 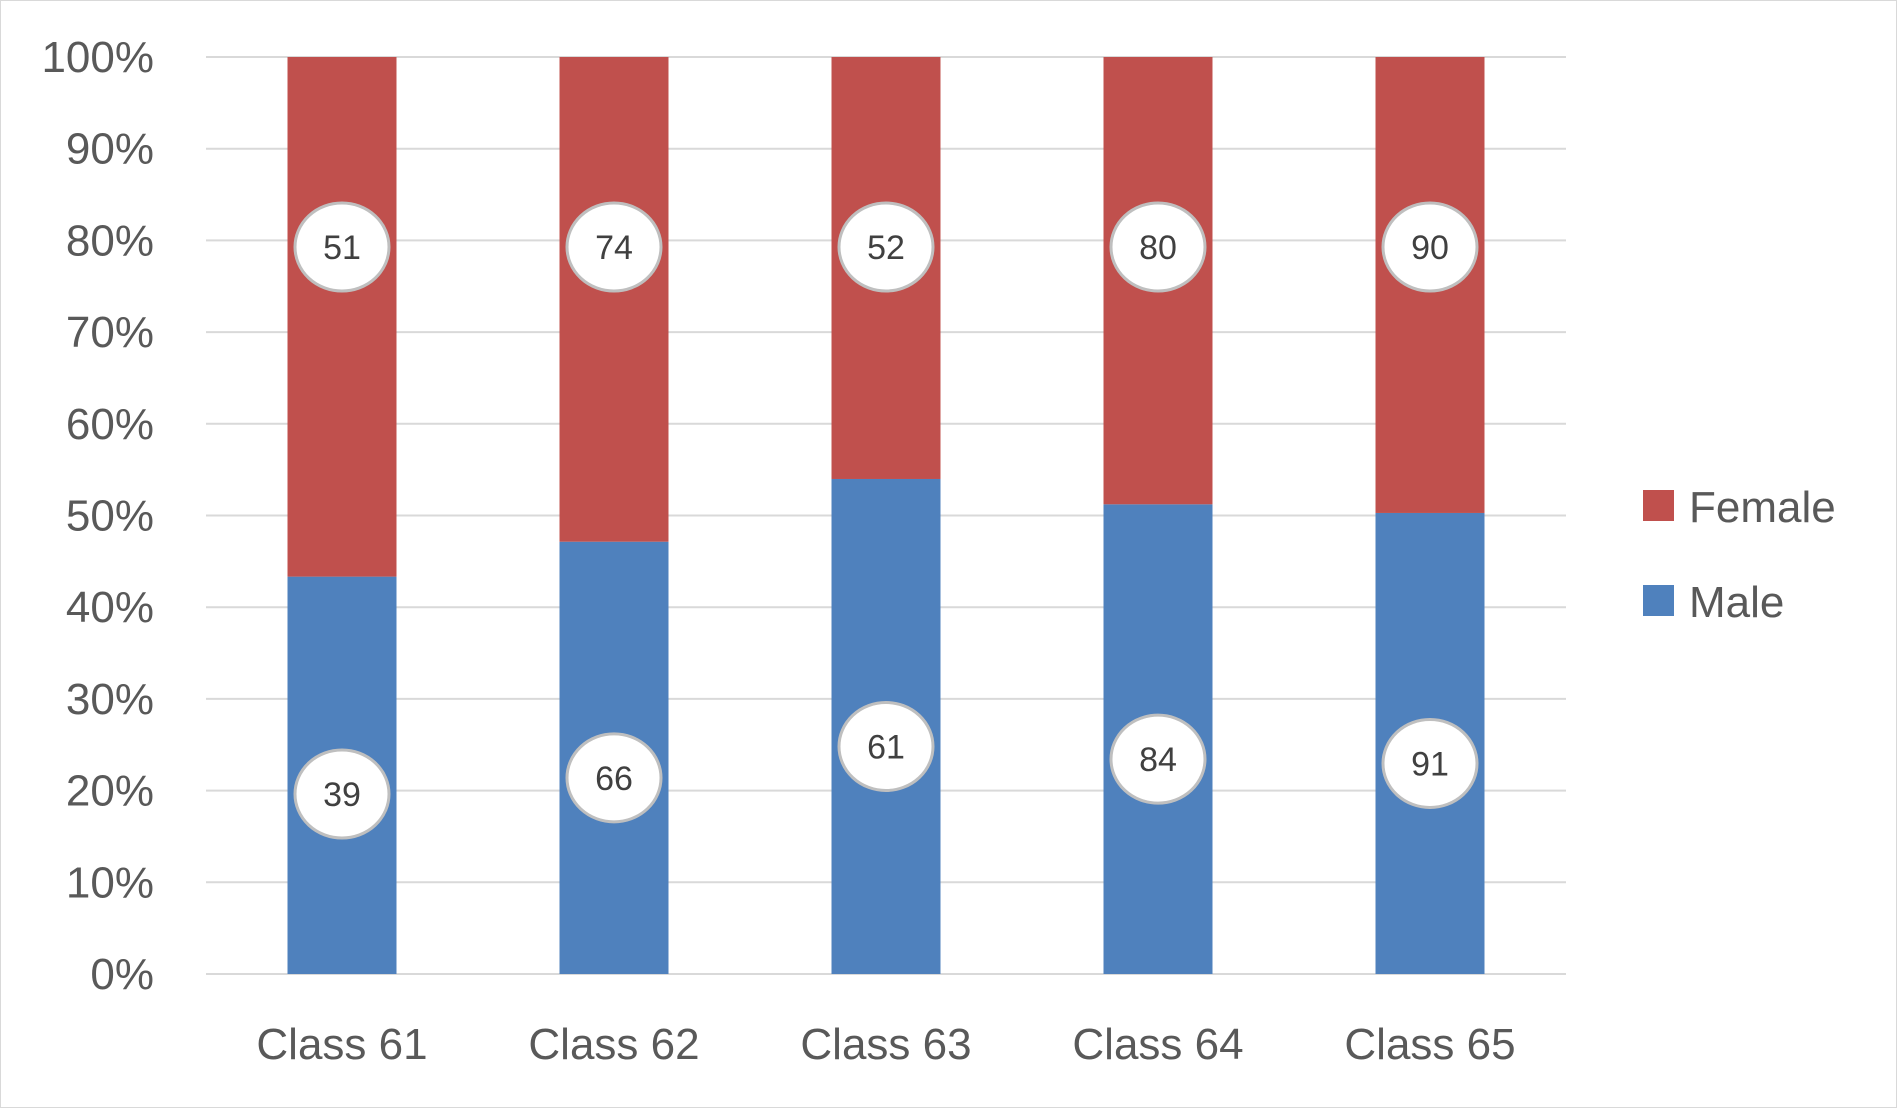 I want to click on y-tick-label: 60%, so click(x=110, y=424).